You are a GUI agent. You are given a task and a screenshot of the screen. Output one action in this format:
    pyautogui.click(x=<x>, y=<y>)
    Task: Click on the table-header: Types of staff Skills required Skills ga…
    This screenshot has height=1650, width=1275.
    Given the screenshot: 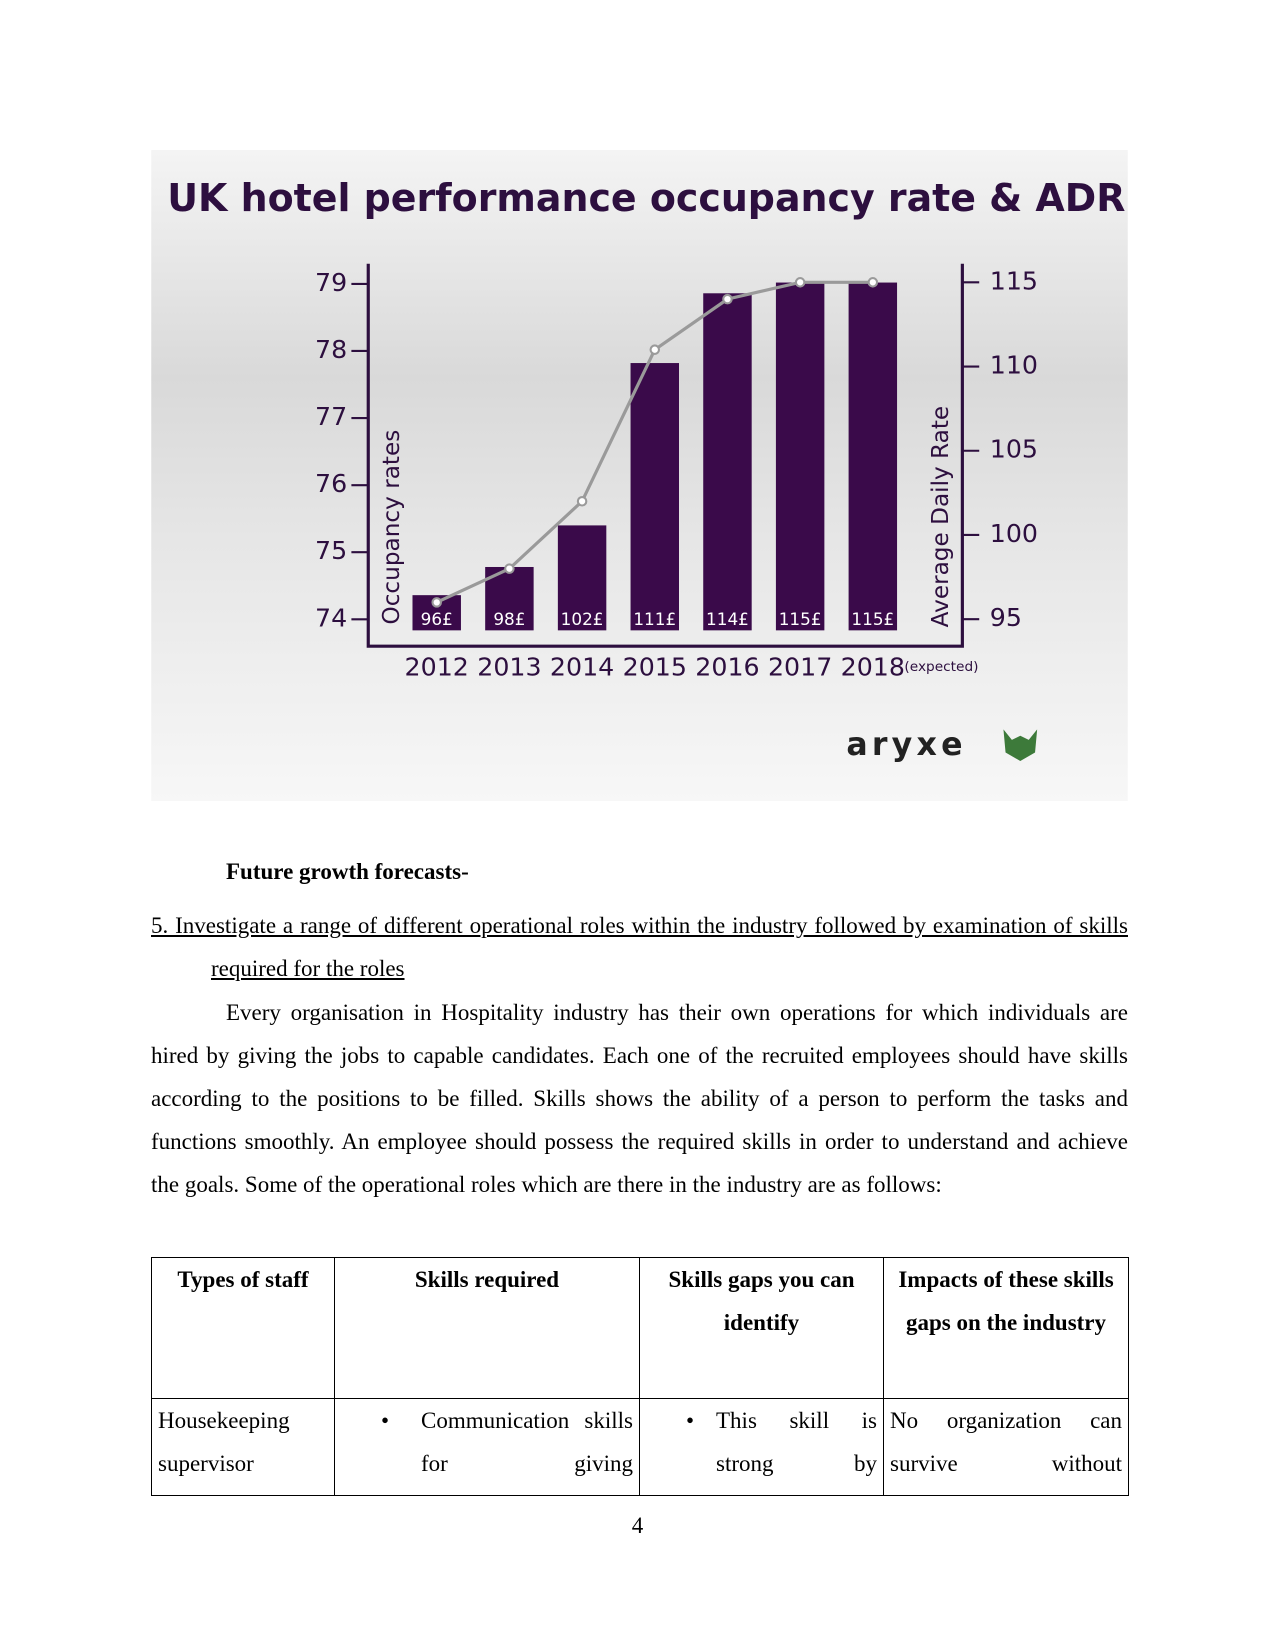 What is the action you would take?
    pyautogui.click(x=640, y=1328)
    